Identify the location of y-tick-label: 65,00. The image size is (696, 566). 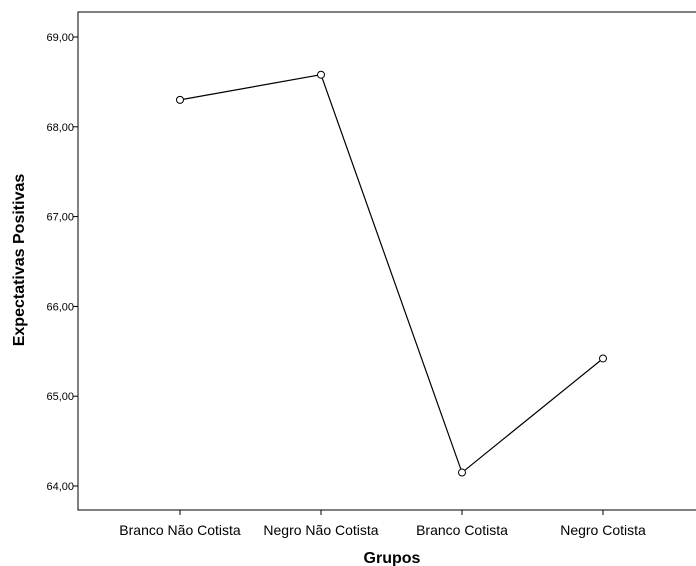
(60, 397).